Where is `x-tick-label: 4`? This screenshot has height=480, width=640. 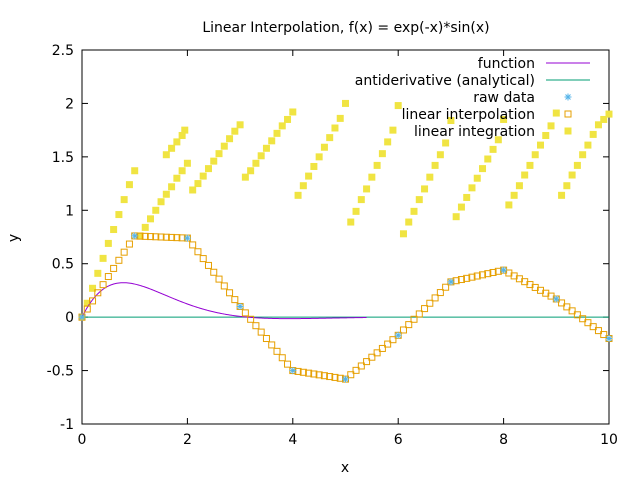 x-tick-label: 4 is located at coordinates (292, 440).